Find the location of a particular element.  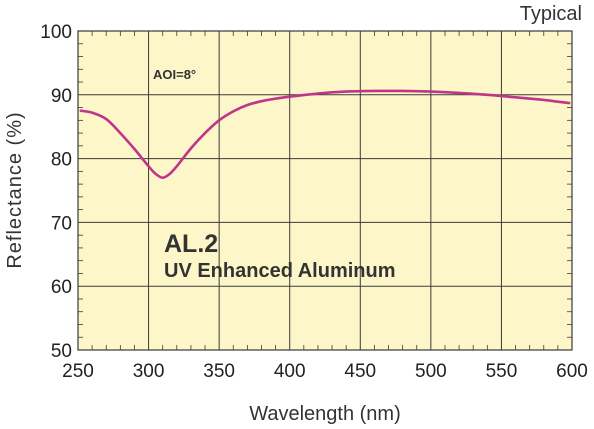

x-tick-label: 400 is located at coordinates (290, 371).